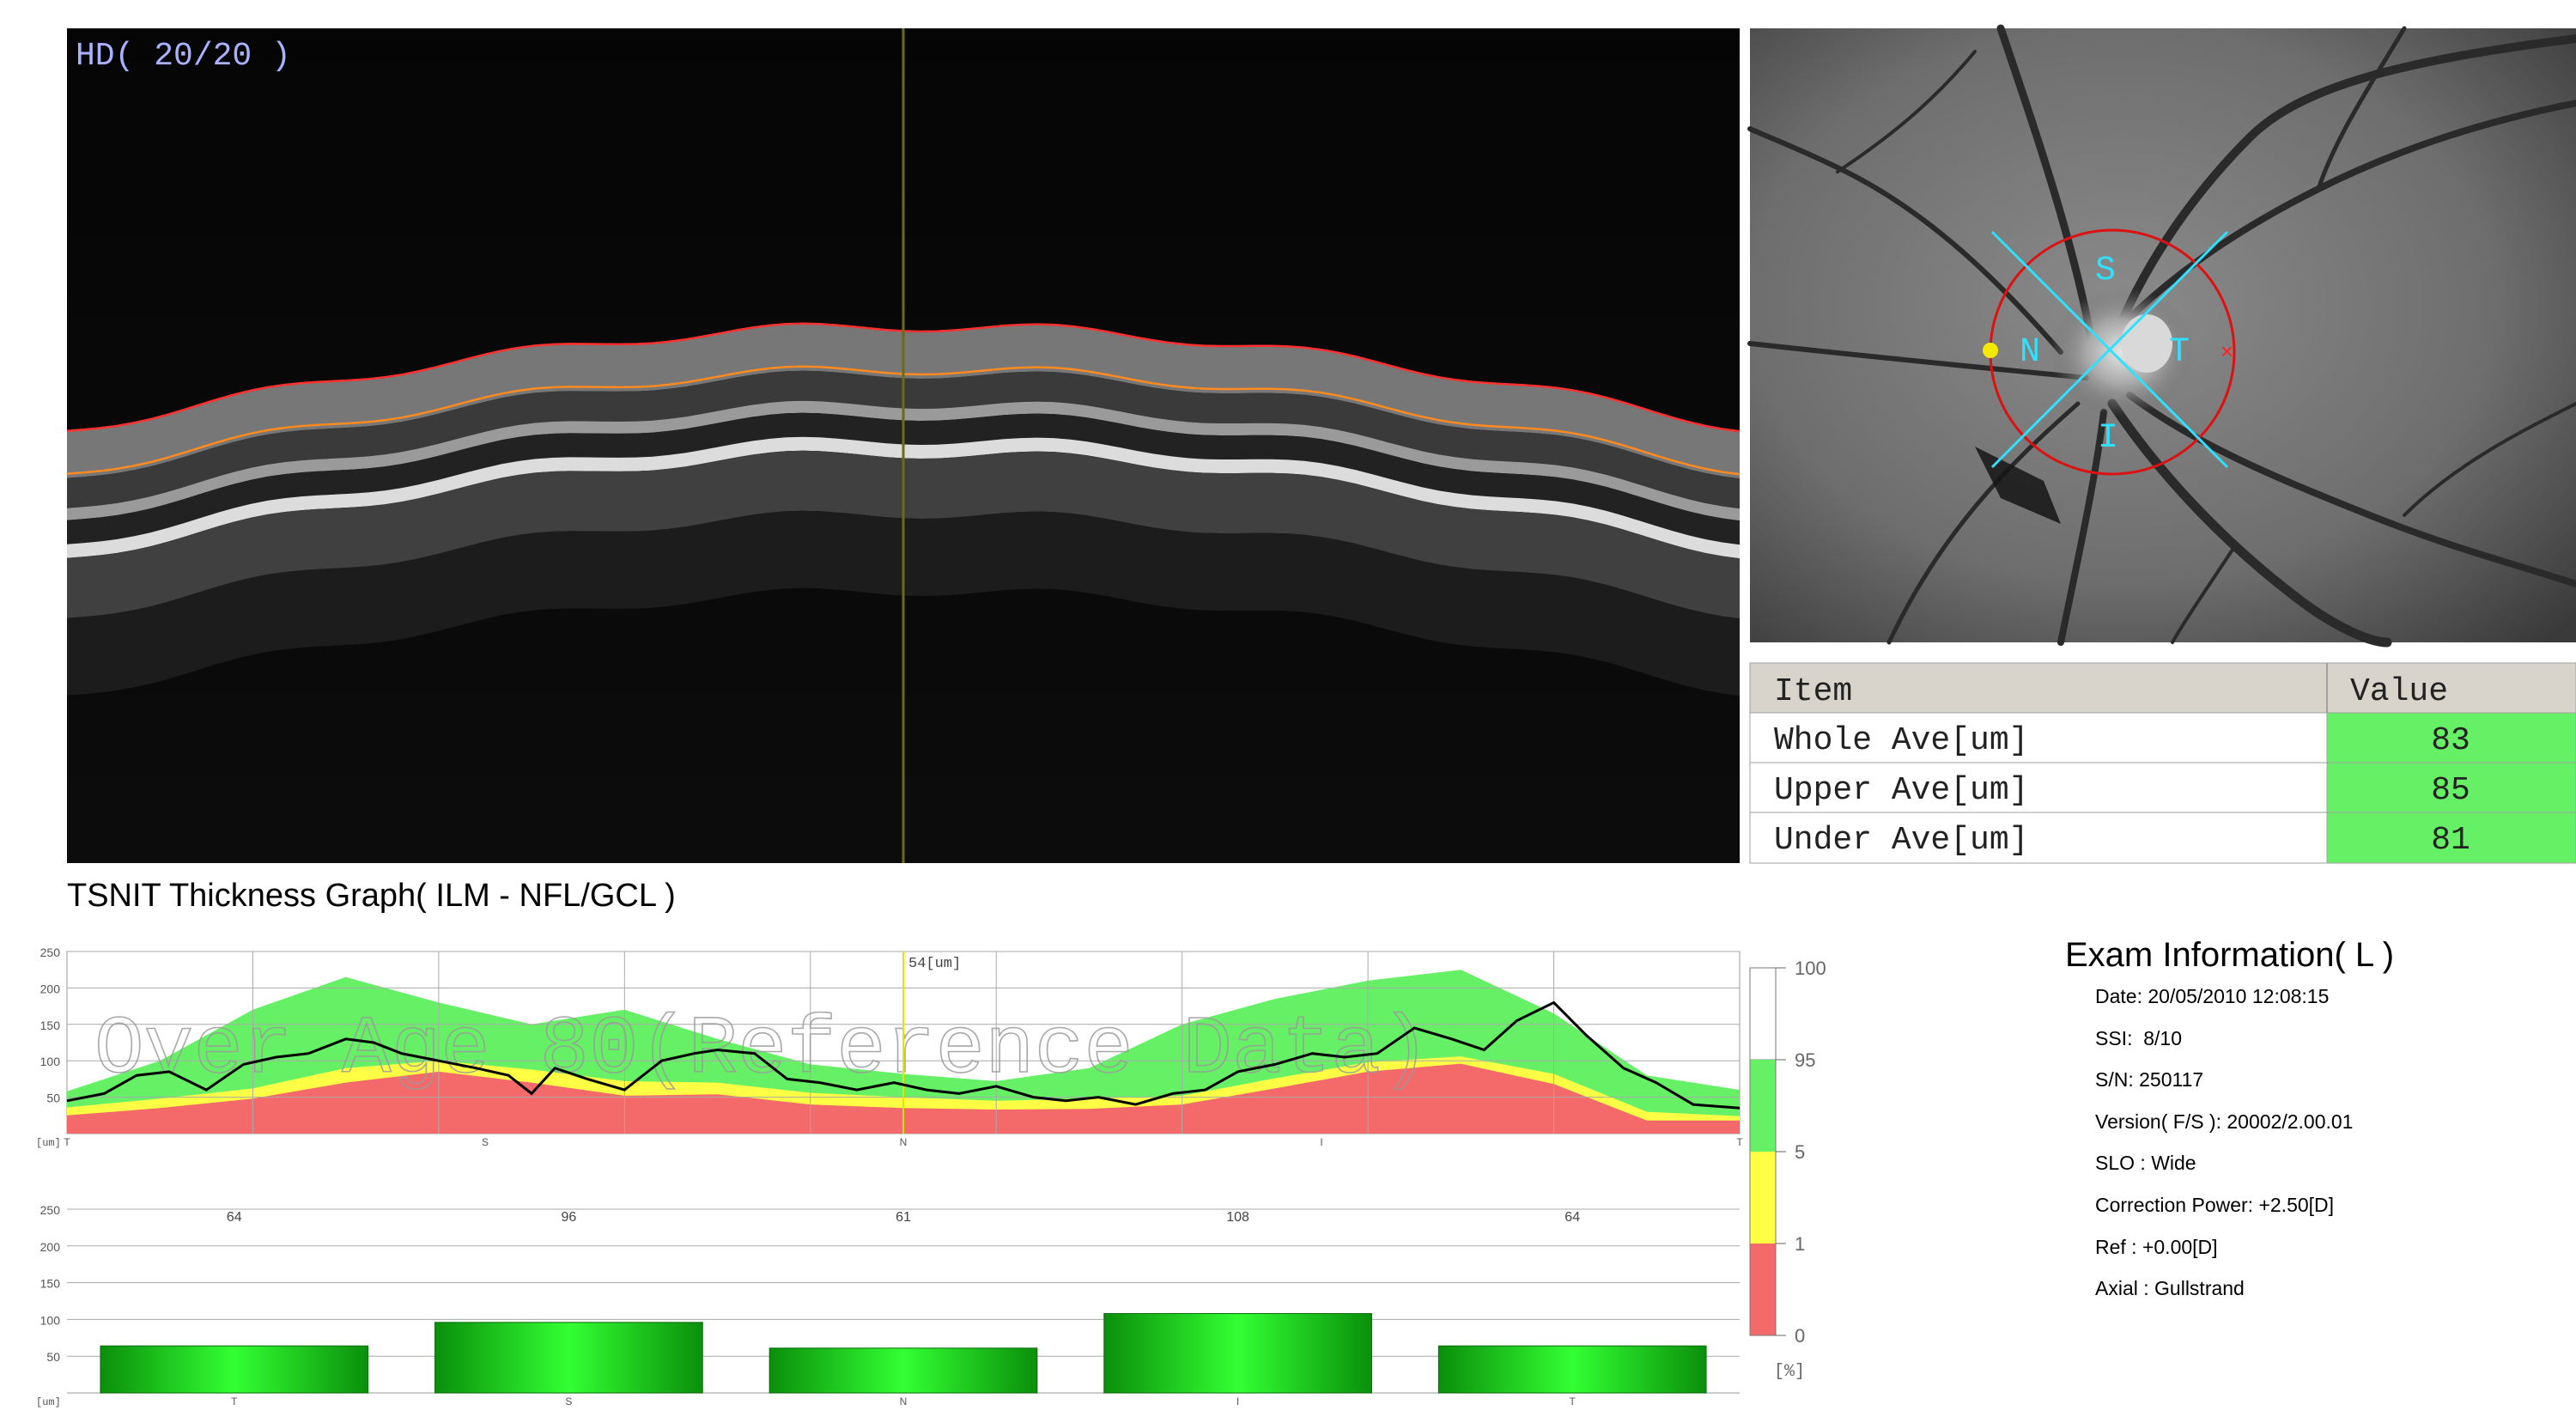  Describe the element at coordinates (2399, 691) in the screenshot. I see `table-header-value: Value` at that location.